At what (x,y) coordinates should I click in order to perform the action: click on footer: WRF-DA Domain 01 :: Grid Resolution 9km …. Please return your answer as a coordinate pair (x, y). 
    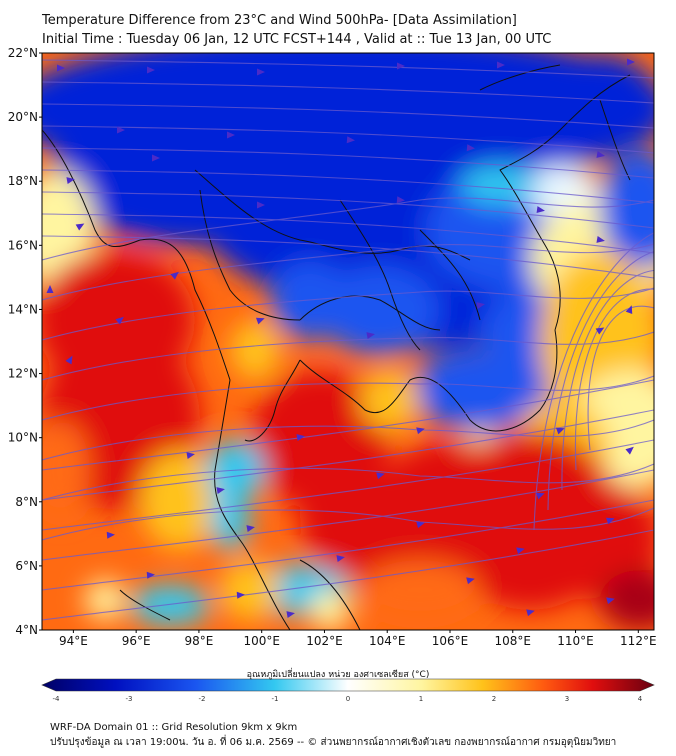
    Looking at the image, I should click on (333, 735).